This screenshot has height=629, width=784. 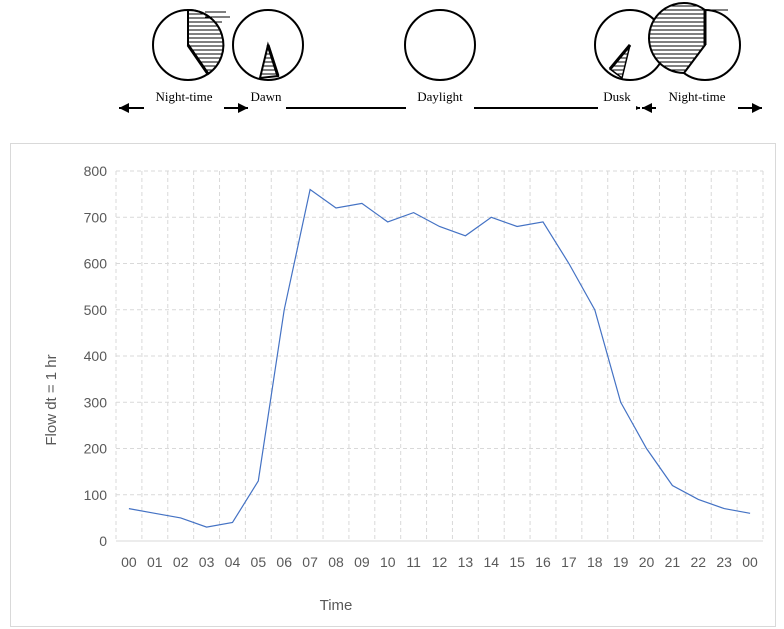 What do you see at coordinates (103, 541) in the screenshot?
I see `y-tick-label: 0` at bounding box center [103, 541].